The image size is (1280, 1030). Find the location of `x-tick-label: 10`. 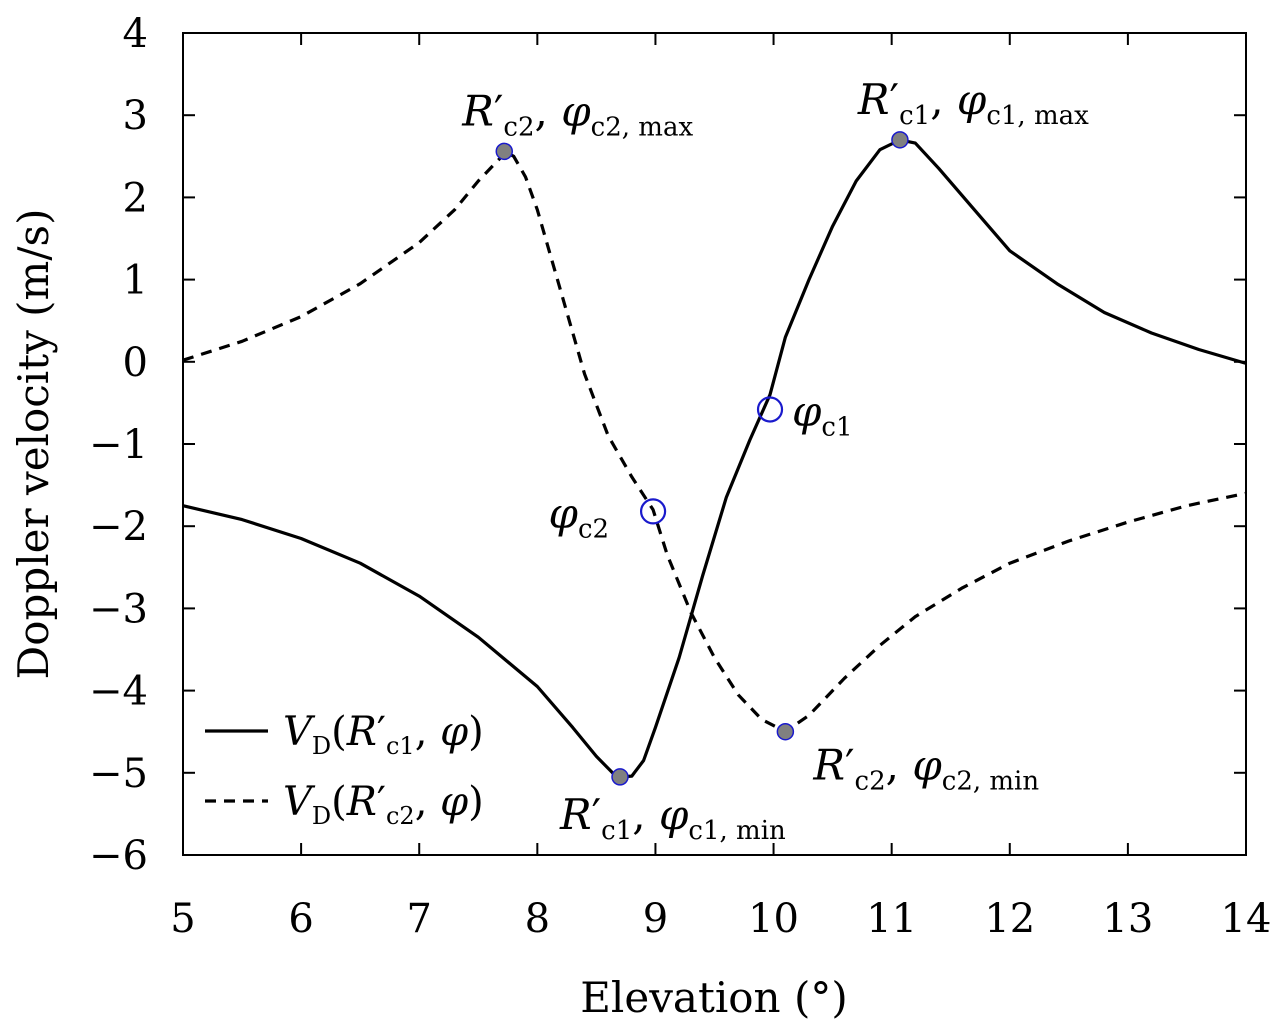

x-tick-label: 10 is located at coordinates (773, 919).